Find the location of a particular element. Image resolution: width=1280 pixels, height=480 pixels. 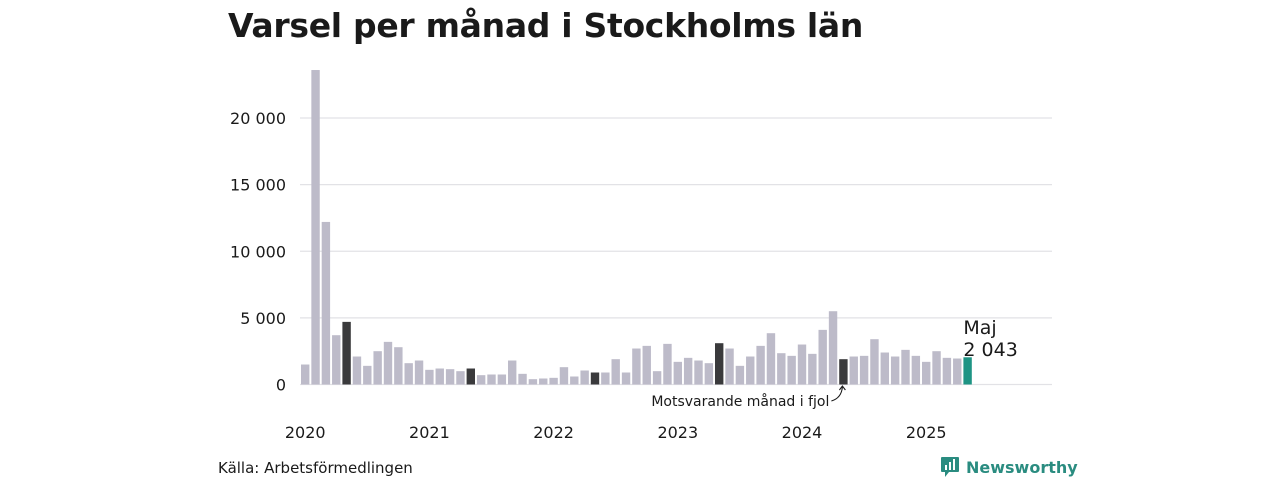

newsworthy-logo-icon is located at coordinates (950, 467).